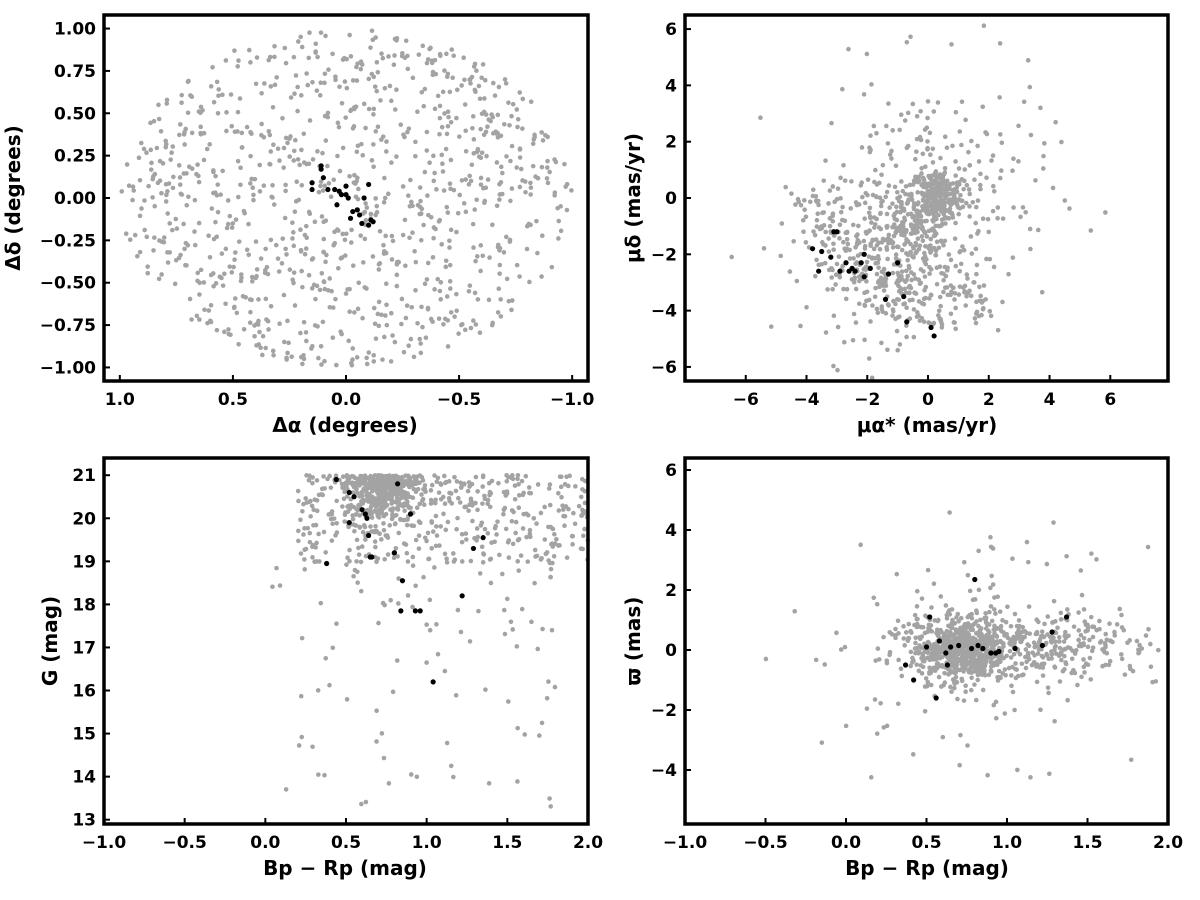  I want to click on y-tick-label: 6, so click(671, 30).